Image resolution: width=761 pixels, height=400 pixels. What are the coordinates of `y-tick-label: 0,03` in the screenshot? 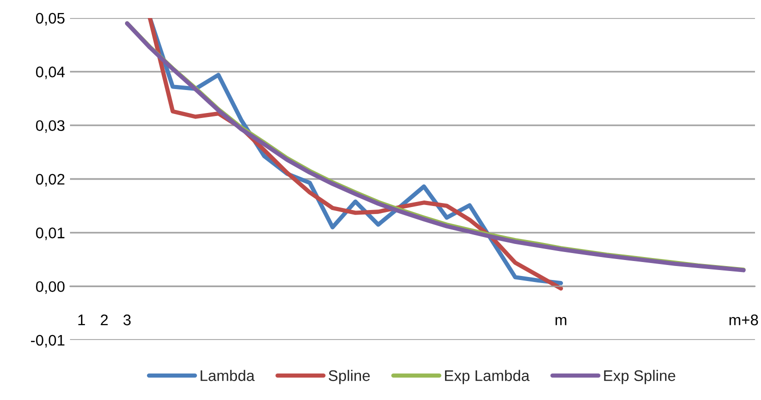 It's located at (50, 126).